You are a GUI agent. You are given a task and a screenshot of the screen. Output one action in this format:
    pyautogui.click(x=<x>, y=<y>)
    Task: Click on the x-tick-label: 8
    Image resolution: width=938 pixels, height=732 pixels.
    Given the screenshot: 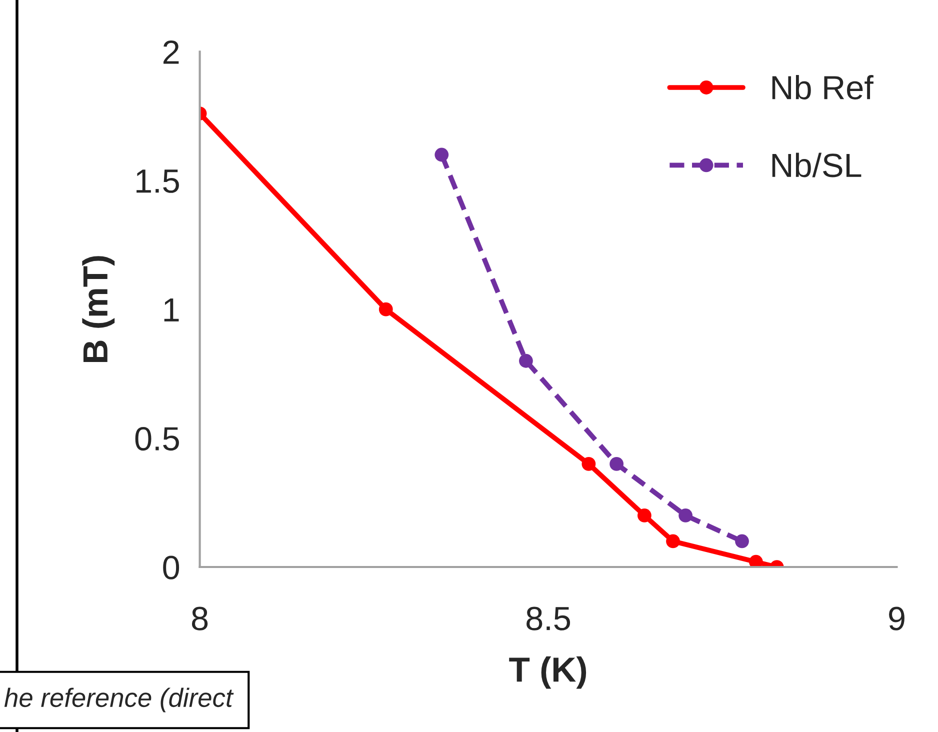 What is the action you would take?
    pyautogui.click(x=200, y=618)
    